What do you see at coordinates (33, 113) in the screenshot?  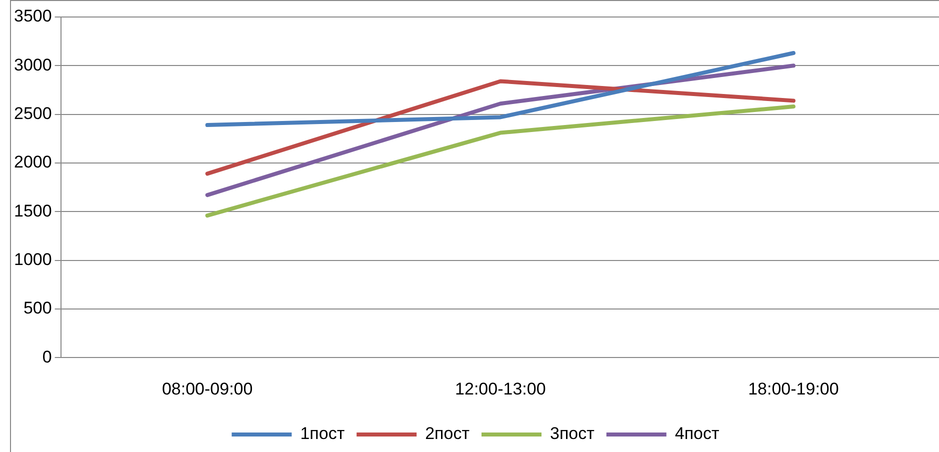 I see `y-tick-label: 2500` at bounding box center [33, 113].